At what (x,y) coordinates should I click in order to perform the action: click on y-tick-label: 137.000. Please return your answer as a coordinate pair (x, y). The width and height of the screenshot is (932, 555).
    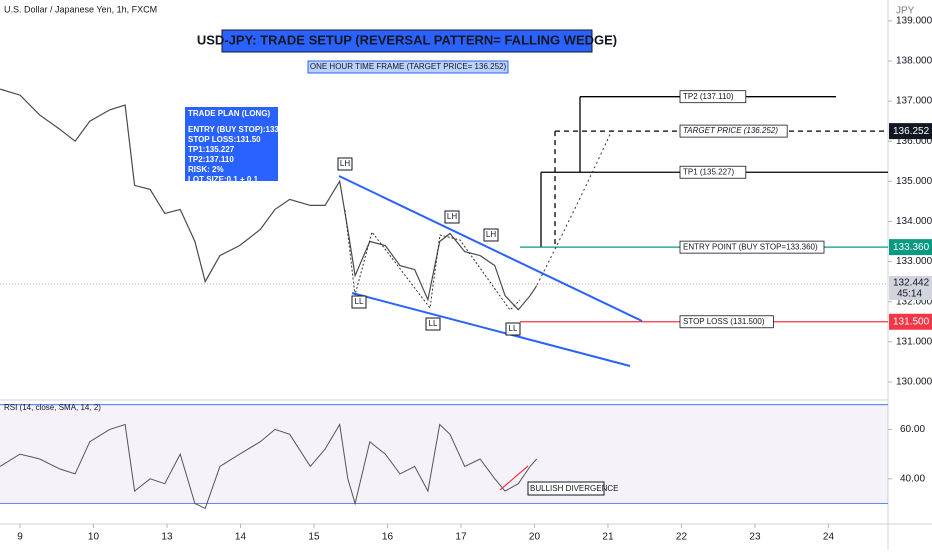
    Looking at the image, I should click on (914, 101).